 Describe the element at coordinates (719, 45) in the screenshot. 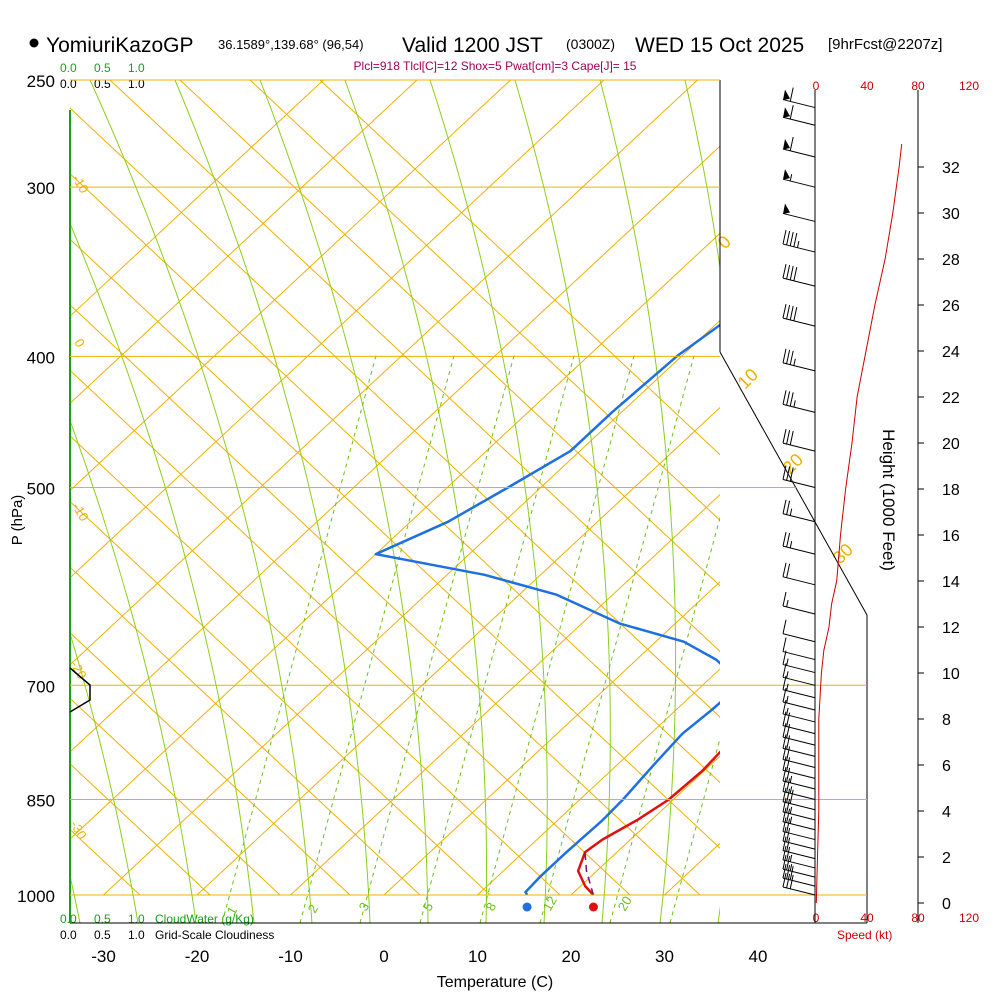

I see `valid-date: WED 15 Oct 2025` at that location.